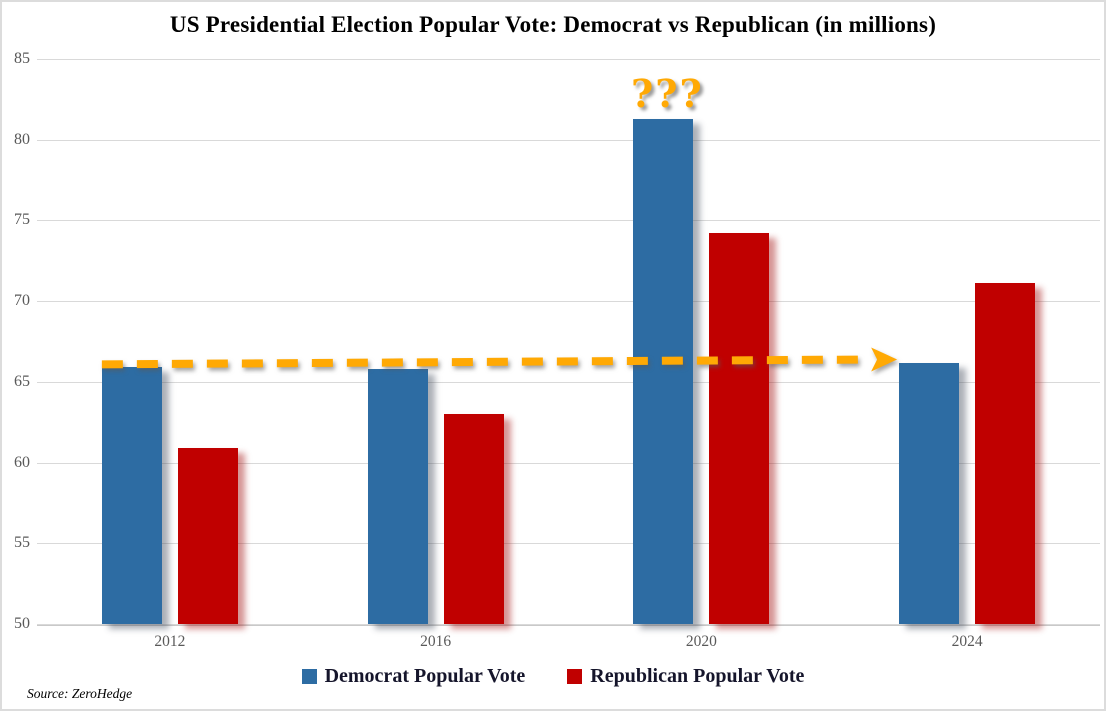  What do you see at coordinates (701, 641) in the screenshot?
I see `x-tick-label-2020: 2020` at bounding box center [701, 641].